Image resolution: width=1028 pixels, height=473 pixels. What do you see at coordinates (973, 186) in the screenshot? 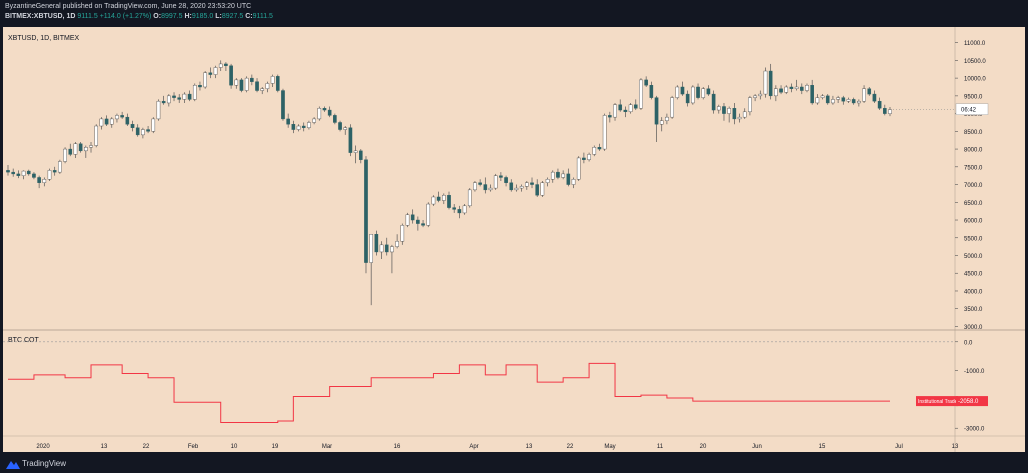
I see `price-tick-label: 7000.0` at bounding box center [973, 186].